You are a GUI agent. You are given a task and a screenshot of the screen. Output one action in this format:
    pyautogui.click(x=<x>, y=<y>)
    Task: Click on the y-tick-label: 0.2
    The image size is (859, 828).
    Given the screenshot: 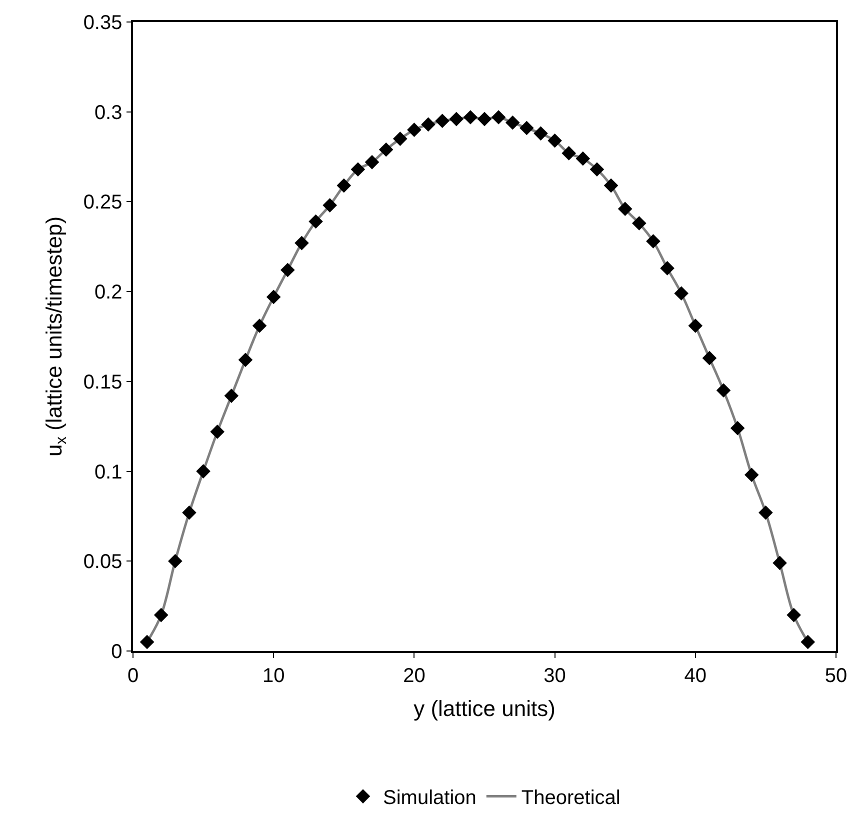 What is the action you would take?
    pyautogui.click(x=108, y=293)
    